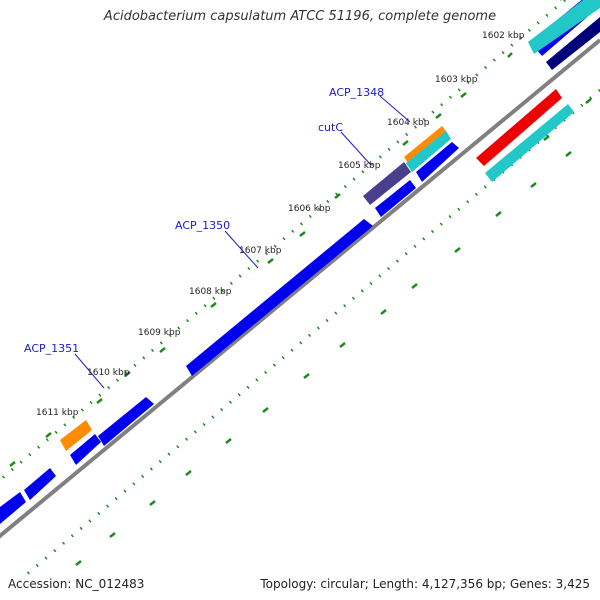 This screenshot has height=600, width=600. I want to click on cyan-feature-top, so click(564, 27).